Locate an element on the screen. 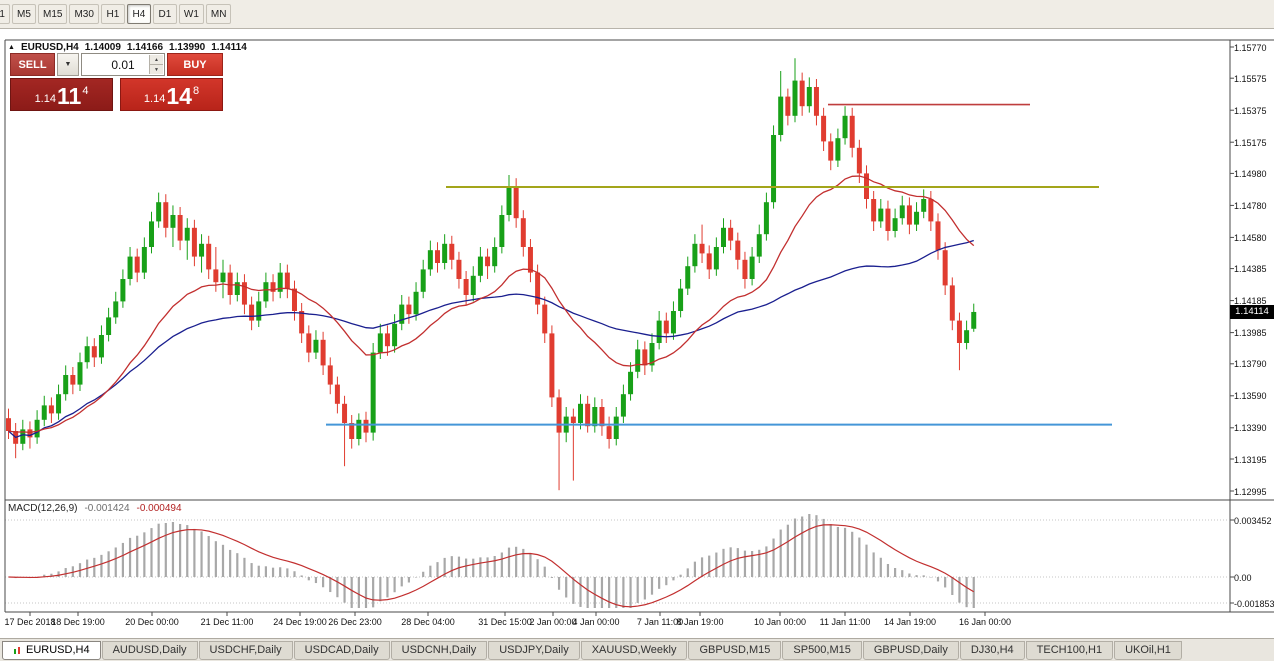  chart-tab-audusd-daily: AUDUSD,Daily is located at coordinates (149, 650).